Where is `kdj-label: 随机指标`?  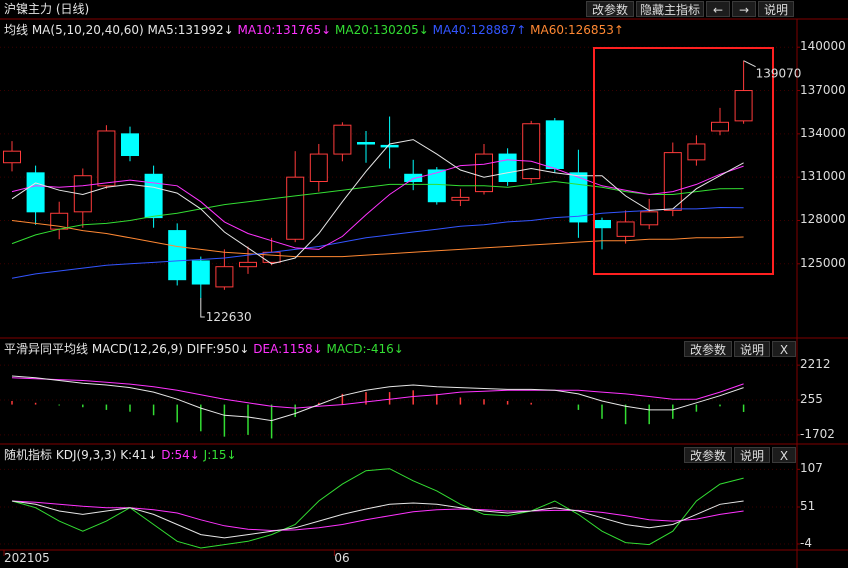 kdj-label: 随机指标 is located at coordinates (30, 455).